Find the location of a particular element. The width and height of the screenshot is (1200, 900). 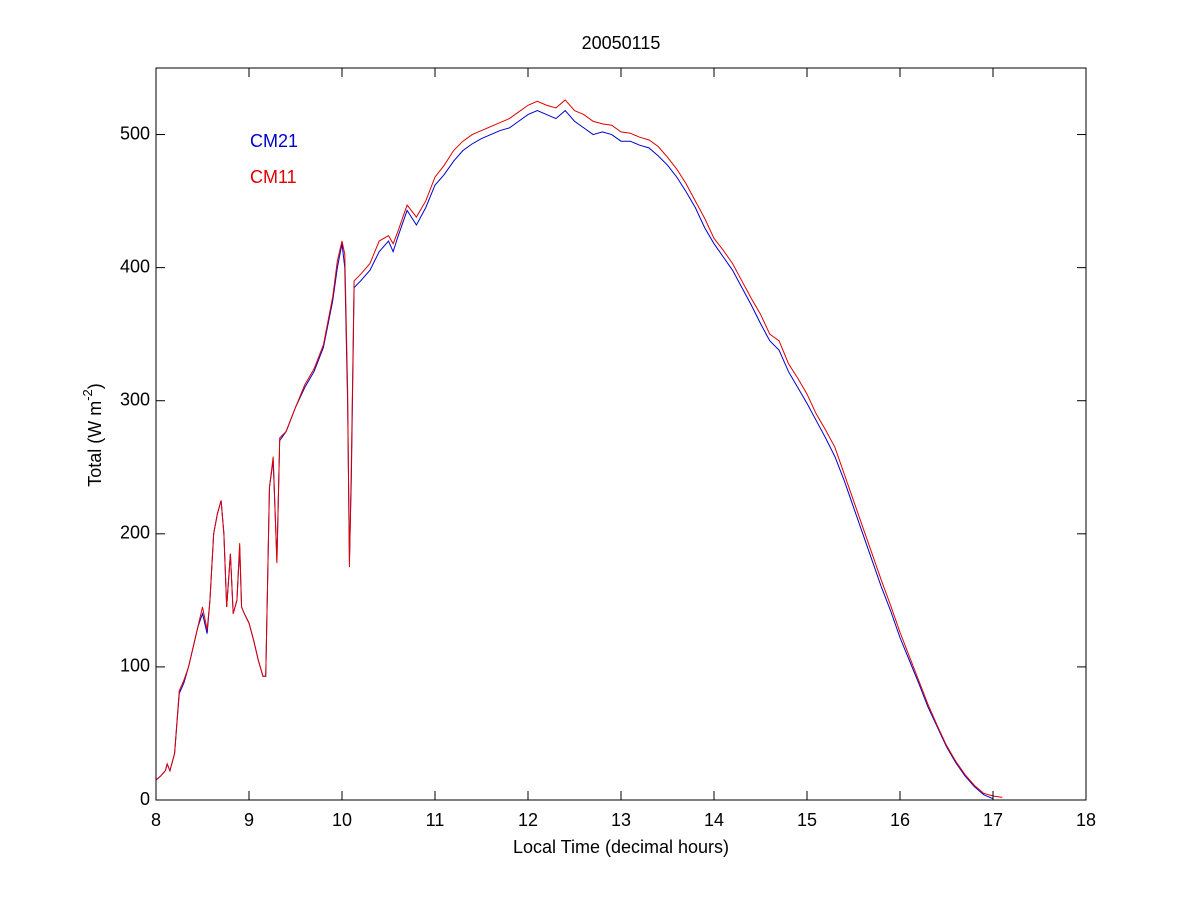

y-tick-label: 200 is located at coordinates (135, 533).